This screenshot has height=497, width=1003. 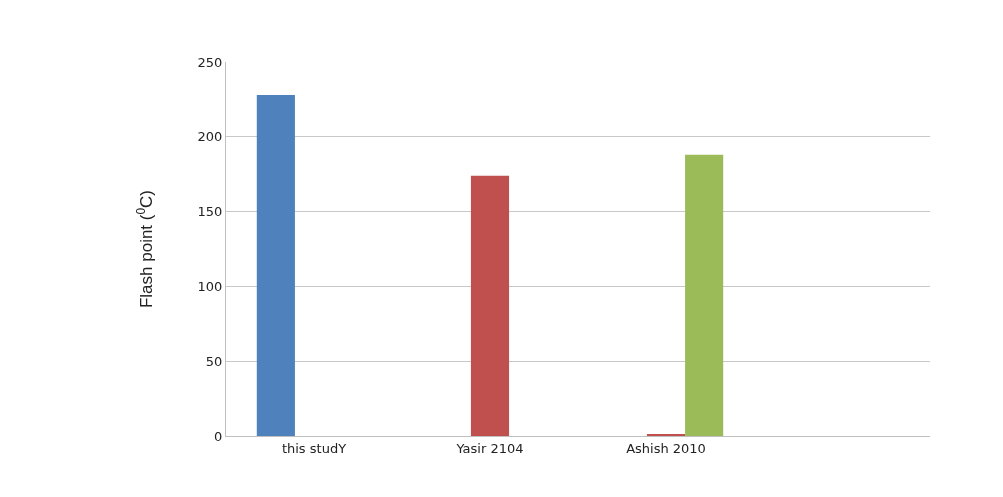 What do you see at coordinates (210, 137) in the screenshot?
I see `y-tick-label: 200` at bounding box center [210, 137].